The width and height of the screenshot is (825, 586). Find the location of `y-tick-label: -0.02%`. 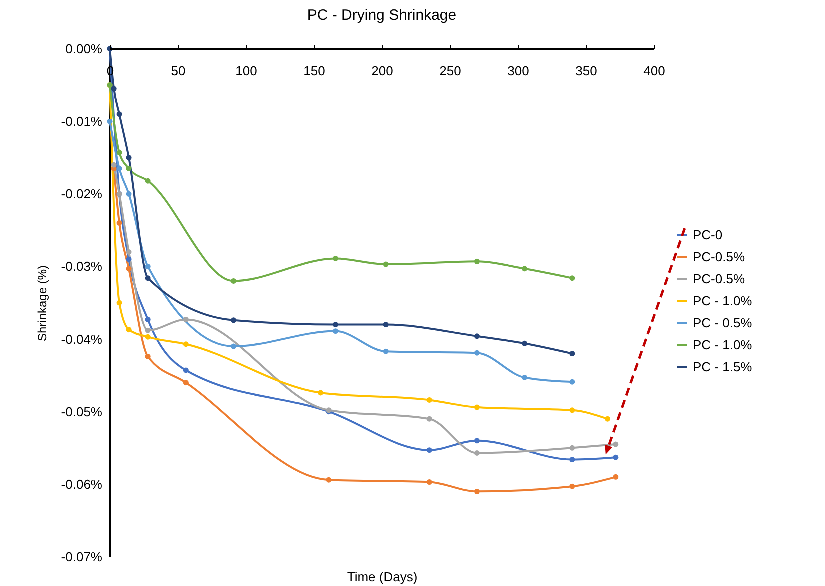

y-tick-label: -0.02% is located at coordinates (82, 194).